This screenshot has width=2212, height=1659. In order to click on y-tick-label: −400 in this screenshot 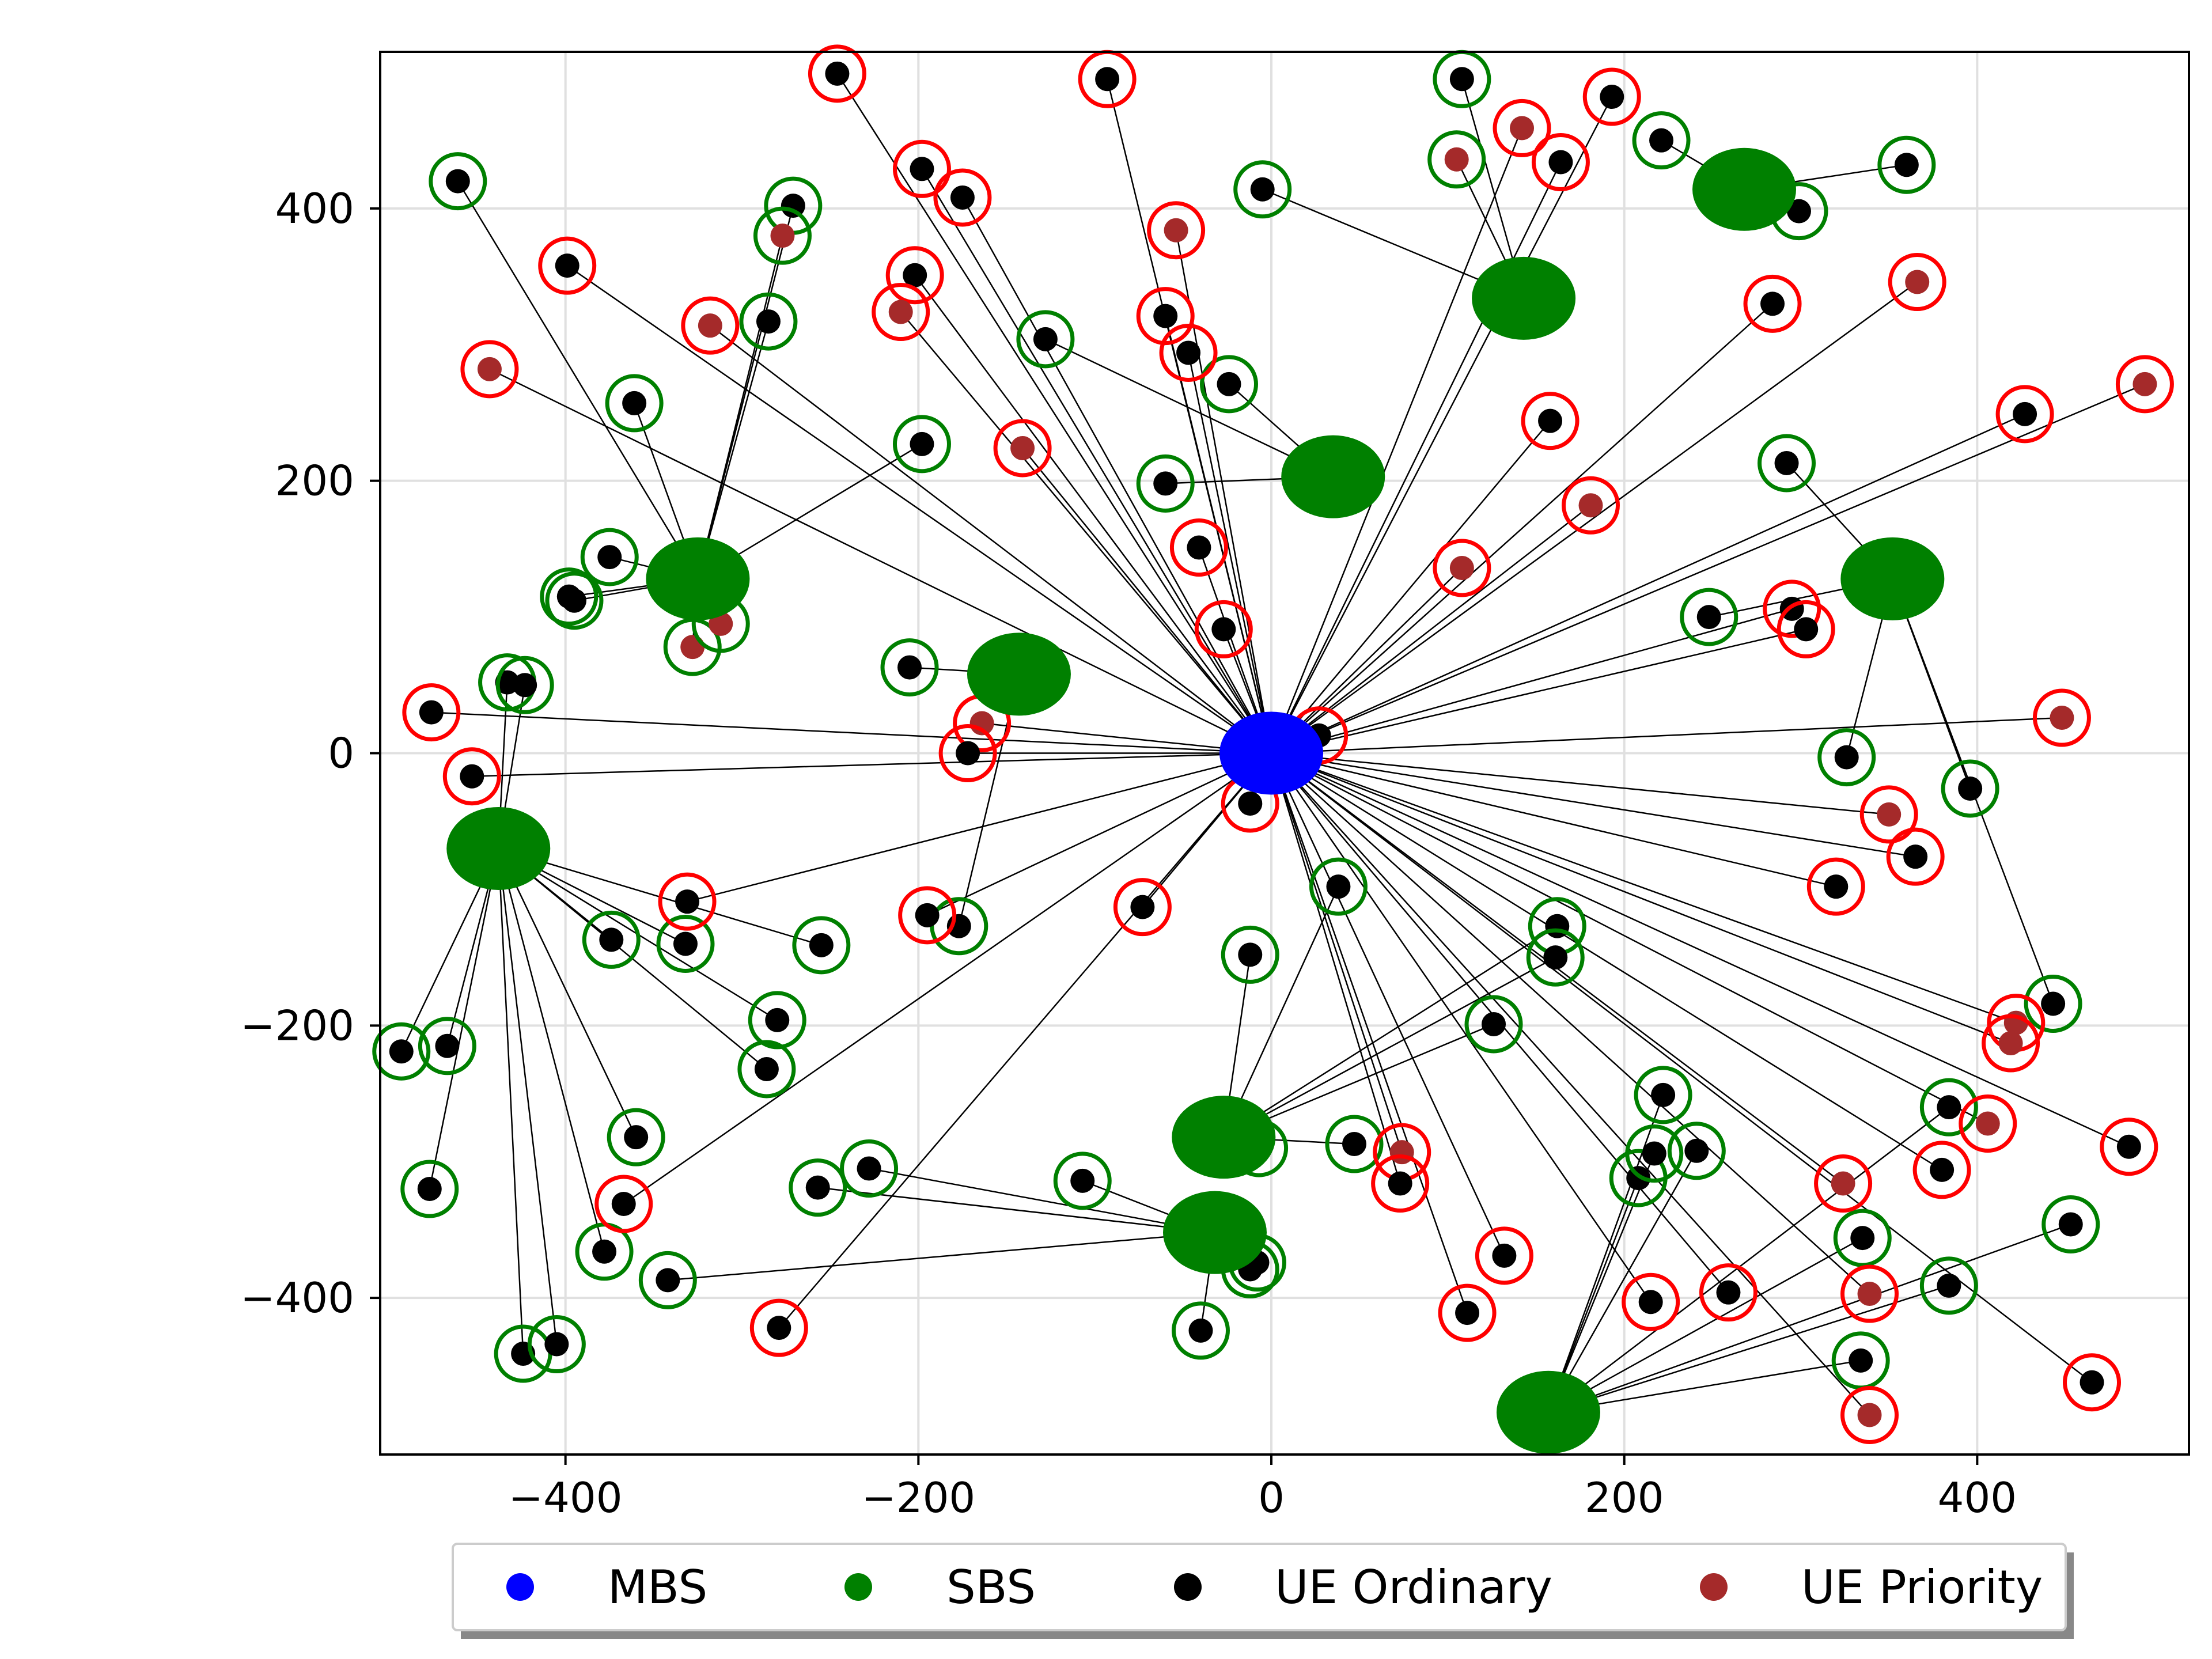, I will do `click(297, 1298)`.